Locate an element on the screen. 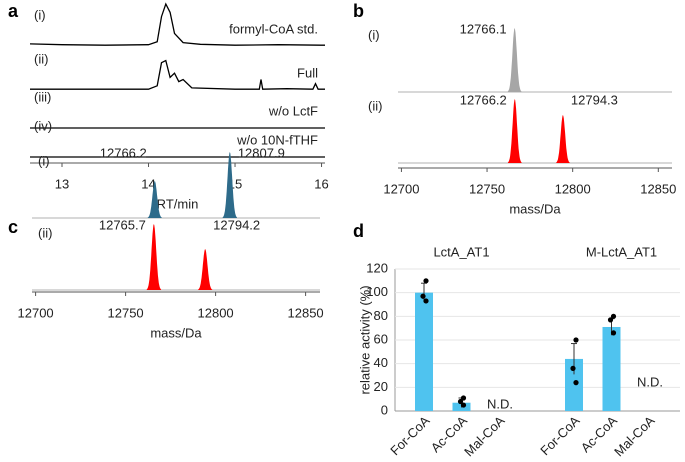  y-tick-label: 40 is located at coordinates (381, 362).